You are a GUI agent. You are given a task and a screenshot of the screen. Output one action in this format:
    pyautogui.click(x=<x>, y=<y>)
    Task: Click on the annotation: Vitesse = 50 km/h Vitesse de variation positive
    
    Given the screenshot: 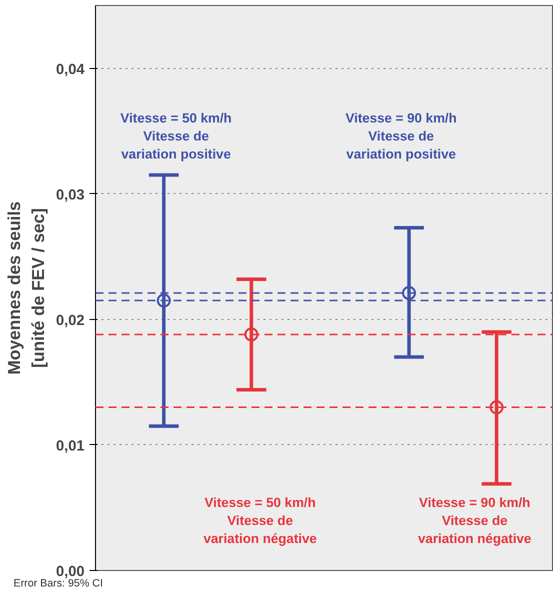 What is the action you would take?
    pyautogui.click(x=176, y=136)
    